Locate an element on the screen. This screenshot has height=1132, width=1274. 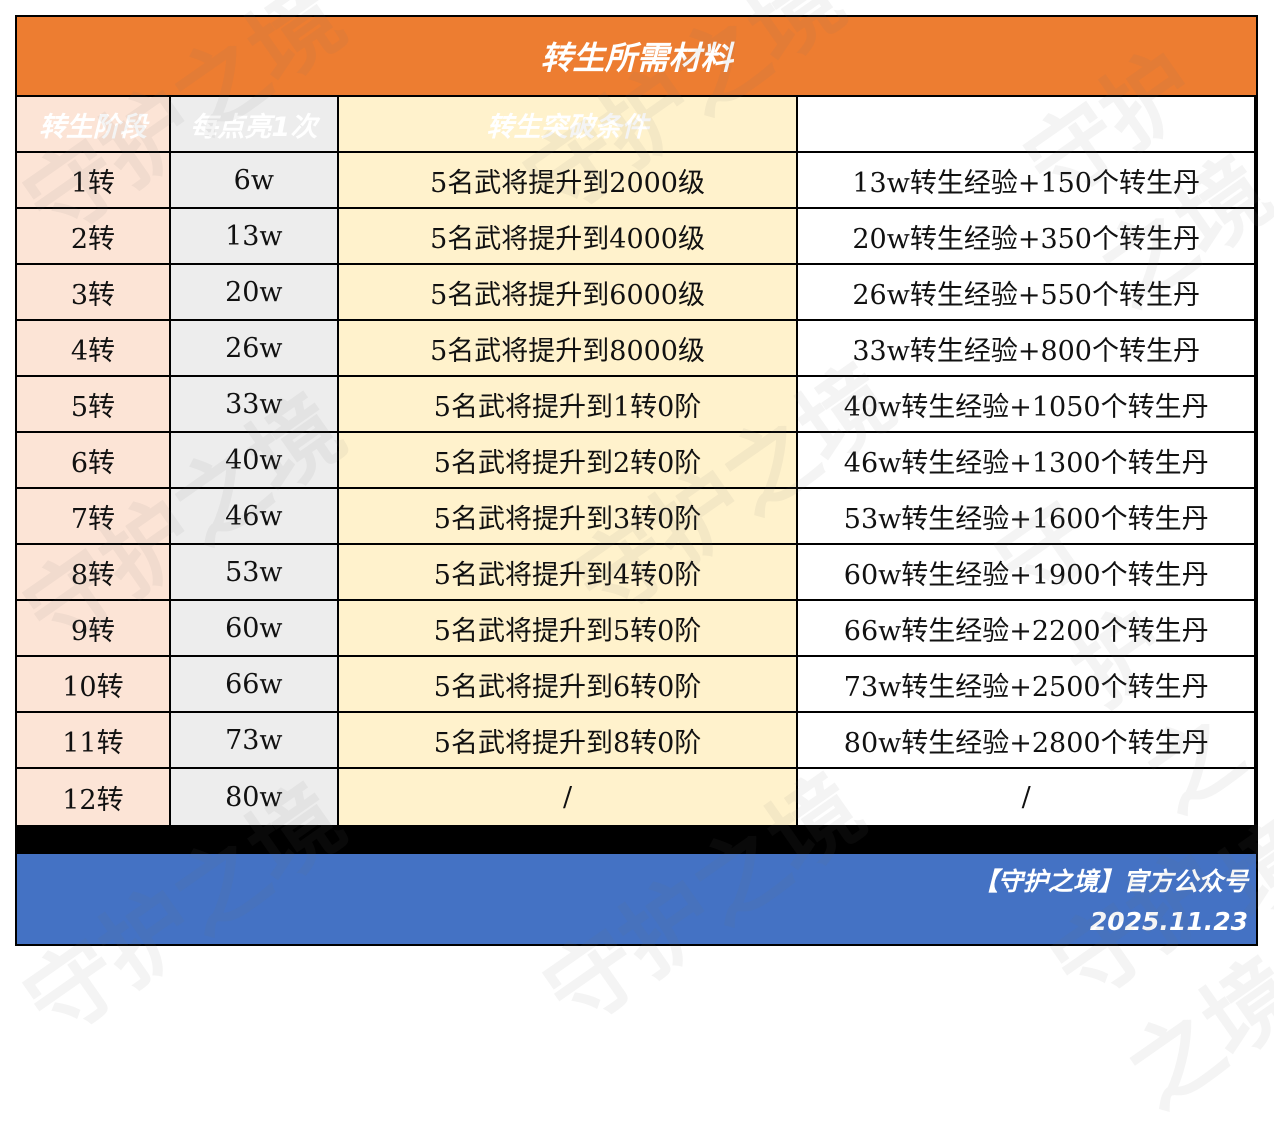
cell-per-light: 13w is located at coordinates (253, 237).